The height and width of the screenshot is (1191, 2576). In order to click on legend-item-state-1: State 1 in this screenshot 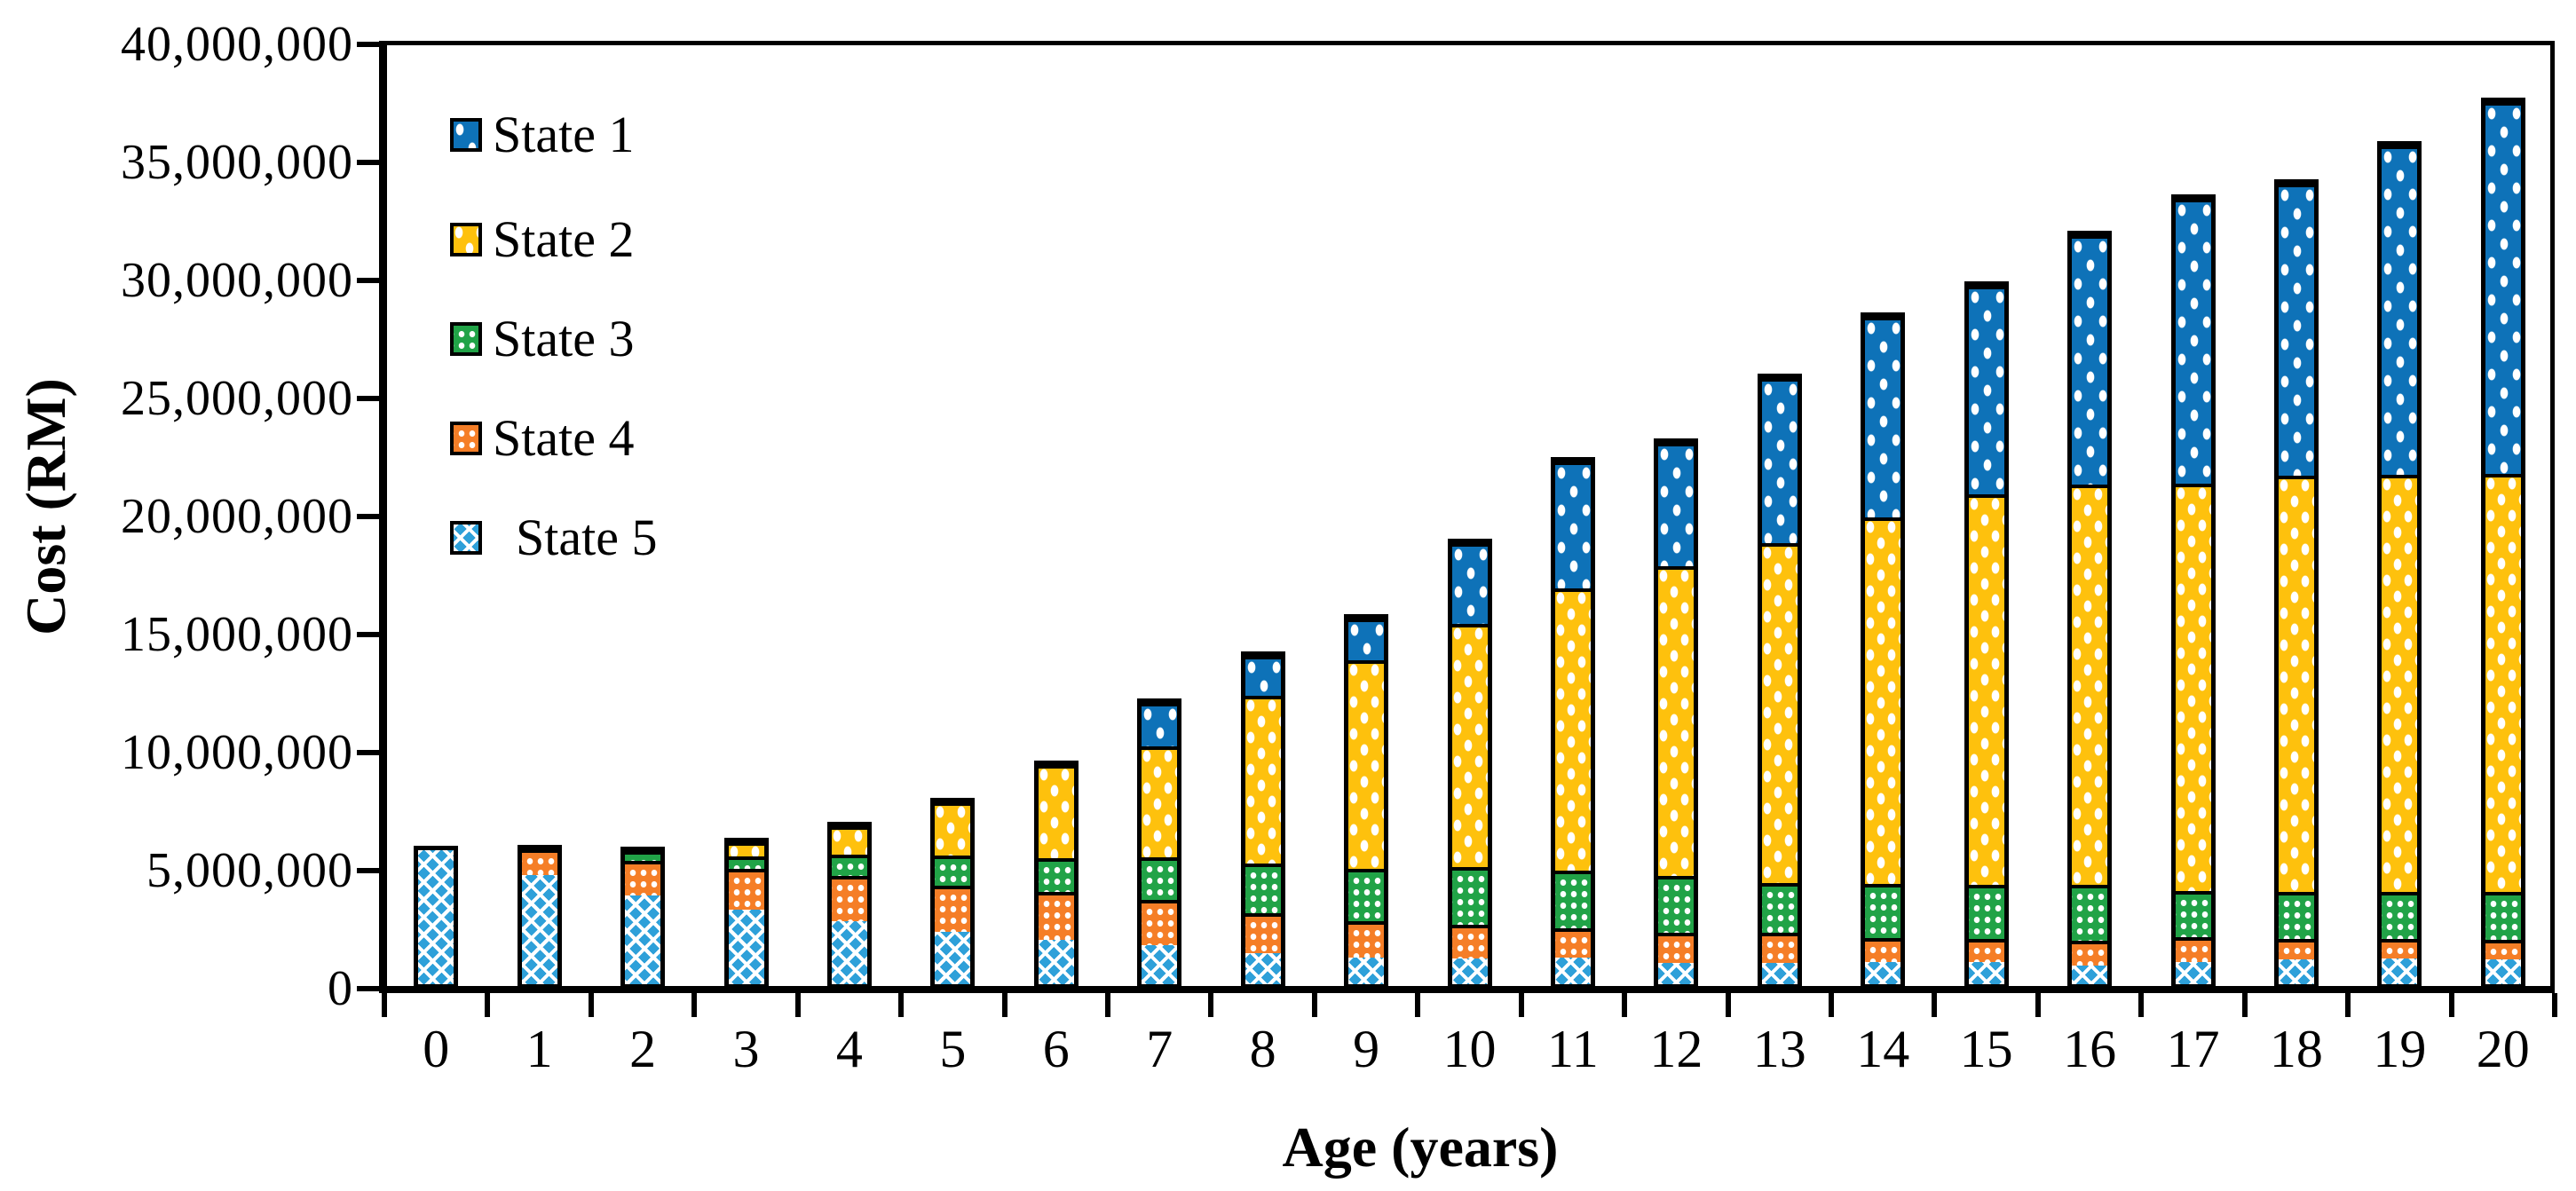, I will do `click(542, 135)`.